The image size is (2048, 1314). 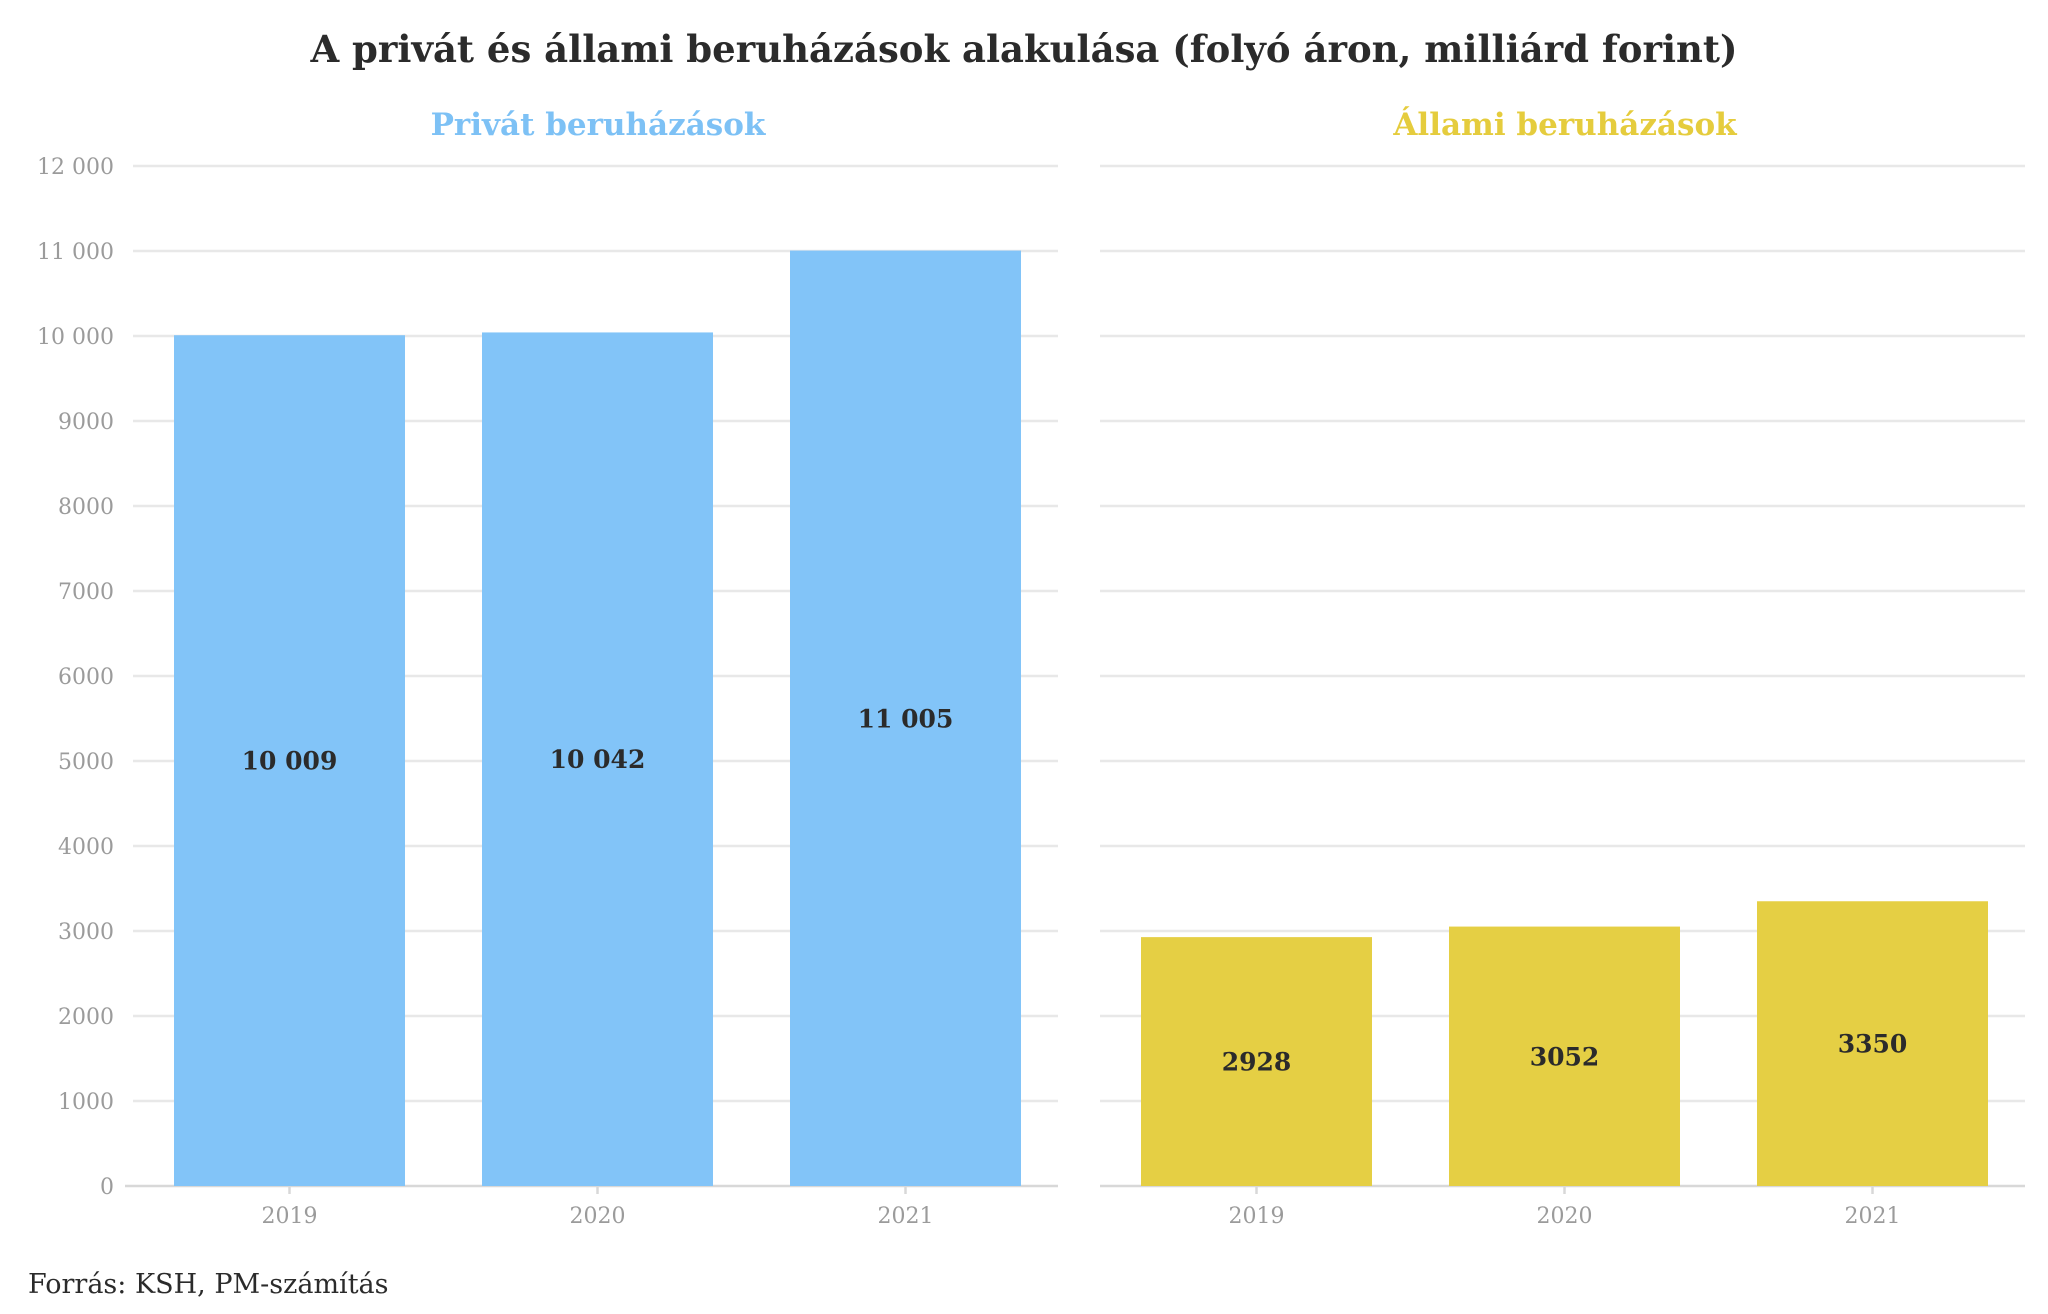 What do you see at coordinates (1565, 124) in the screenshot?
I see `panel-title: Állami beruházások` at bounding box center [1565, 124].